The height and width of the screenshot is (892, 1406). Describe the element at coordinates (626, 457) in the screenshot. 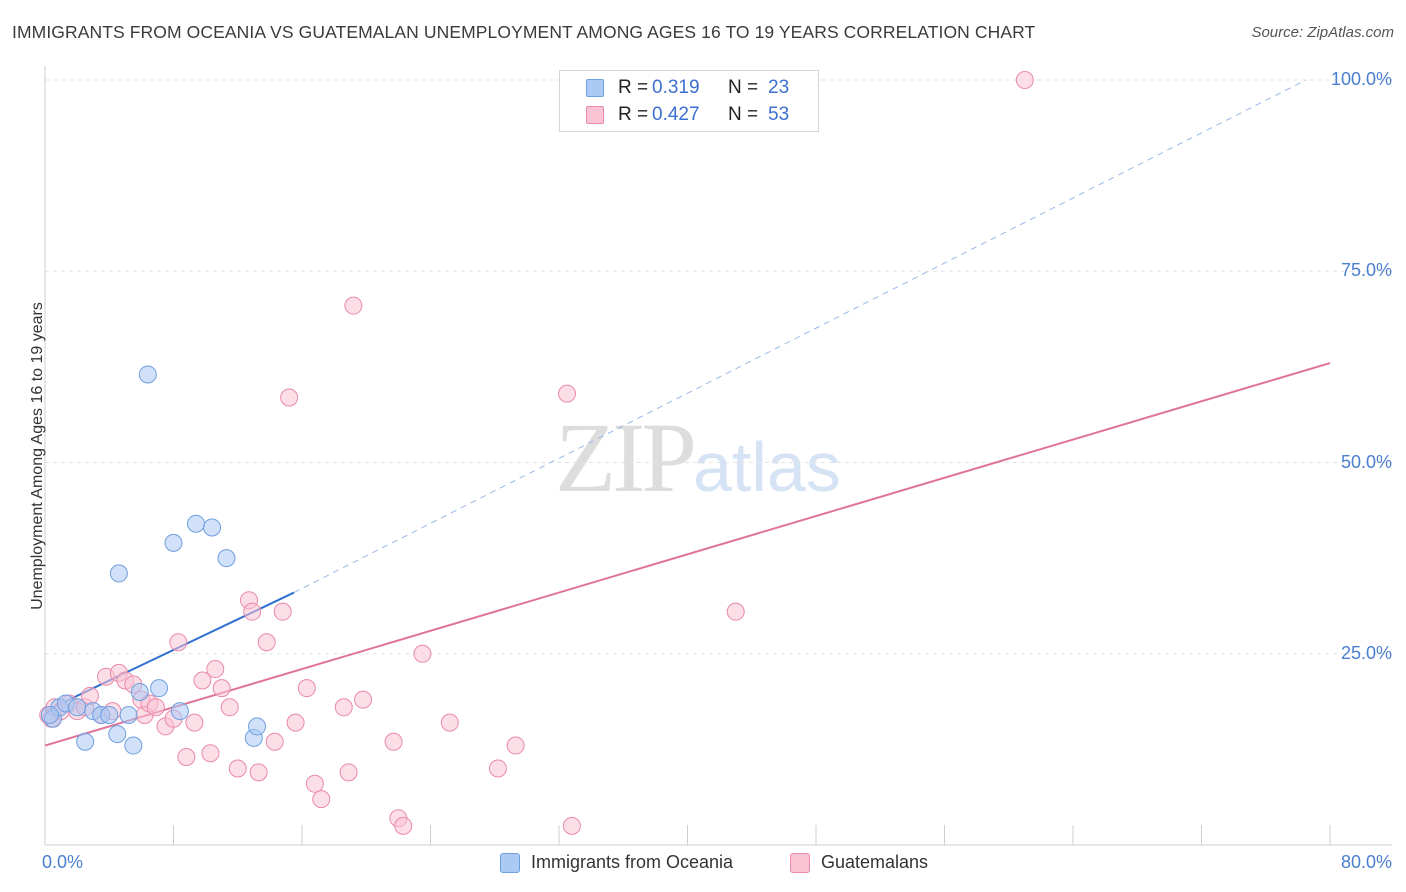

I see `watermark-zip: ZIP` at that location.